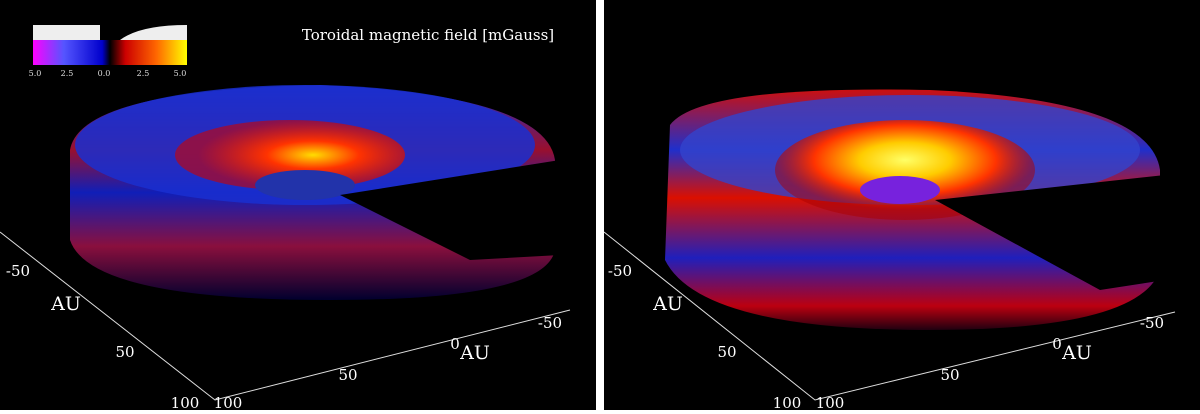 This screenshot has width=1200, height=414. I want to click on colorbar-label: 0.0, so click(104, 73).